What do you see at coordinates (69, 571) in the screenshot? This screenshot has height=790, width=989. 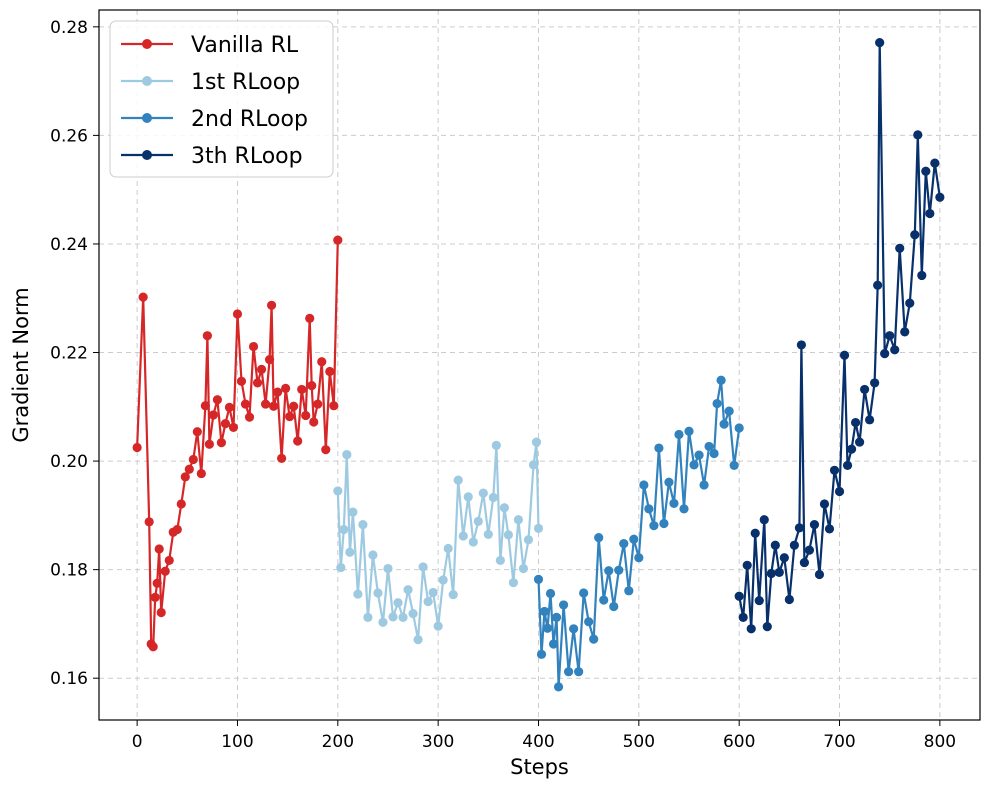 I see `y-tick-label: 0.18` at bounding box center [69, 571].